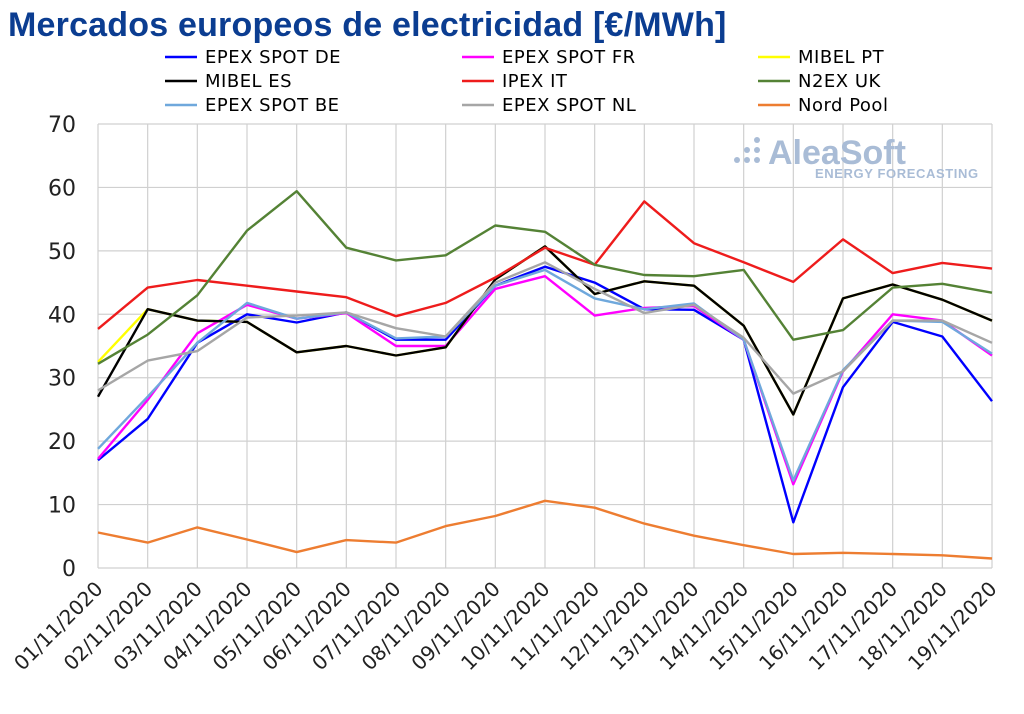 Image resolution: width=1024 pixels, height=714 pixels. Describe the element at coordinates (69, 569) in the screenshot. I see `y-tick-label: 0` at that location.